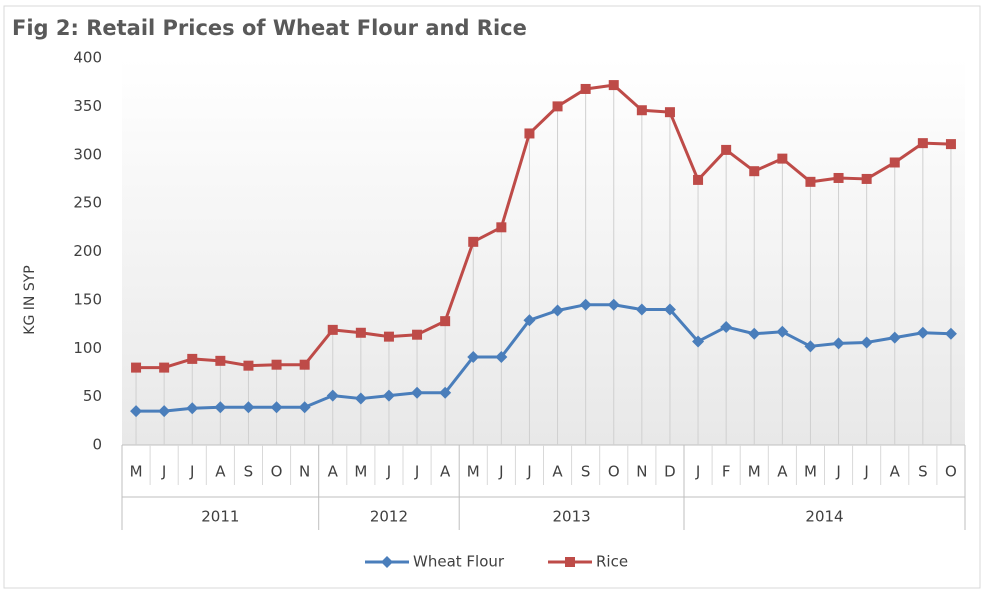 The width and height of the screenshot is (982, 590). What do you see at coordinates (97, 445) in the screenshot?
I see `y-tick-label: 0` at bounding box center [97, 445].